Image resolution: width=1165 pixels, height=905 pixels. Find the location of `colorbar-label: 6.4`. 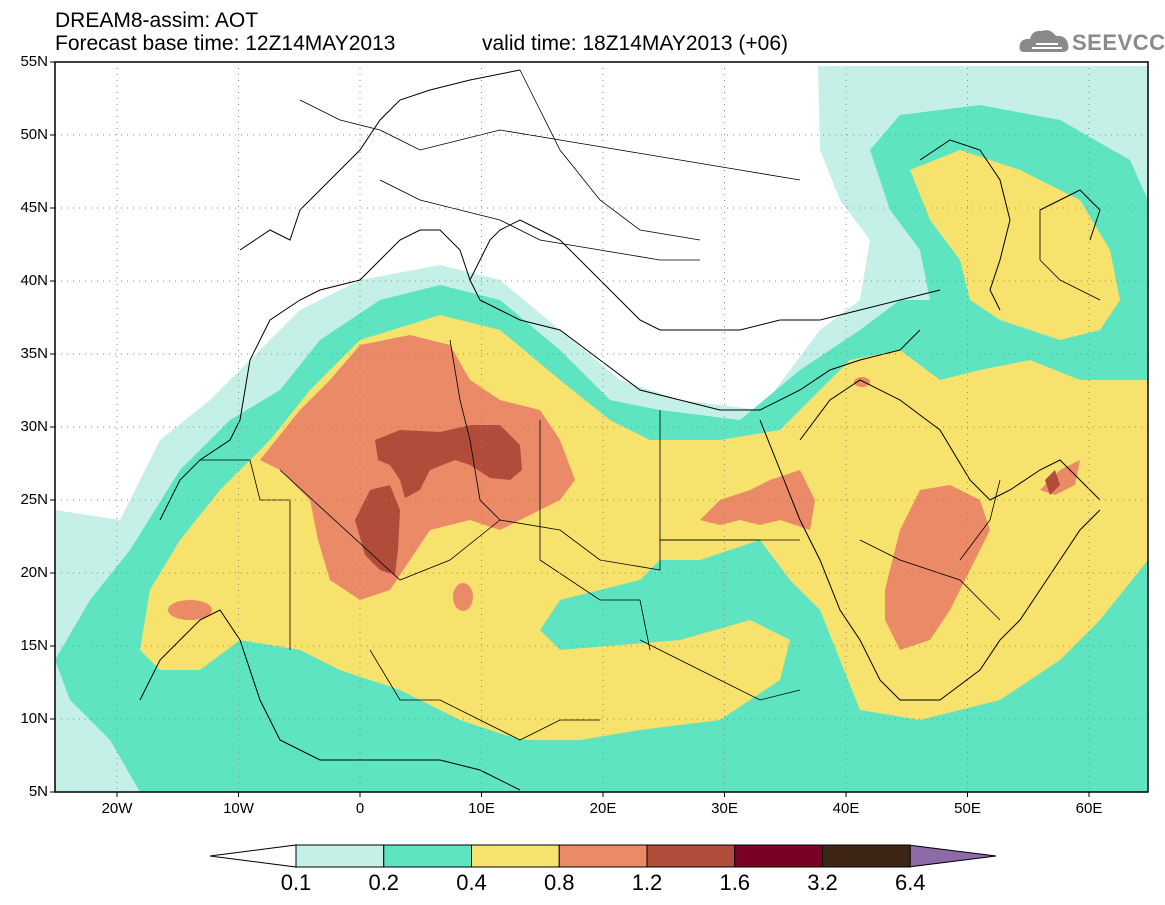

colorbar-label: 6.4 is located at coordinates (910, 882).